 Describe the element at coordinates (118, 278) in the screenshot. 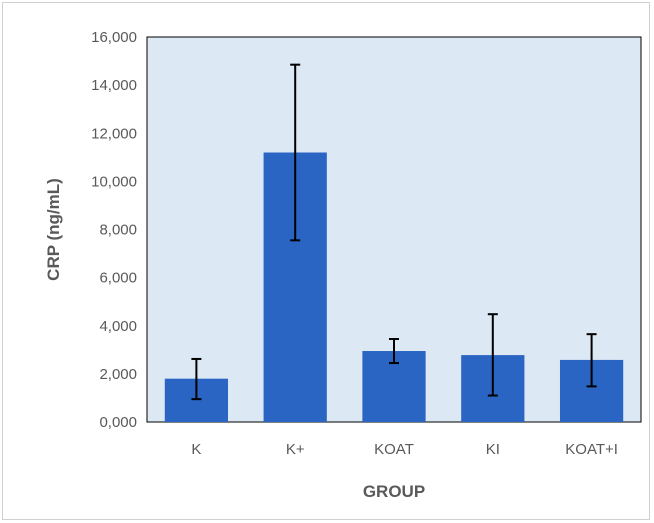

I see `y-tick-label: 6,000` at that location.